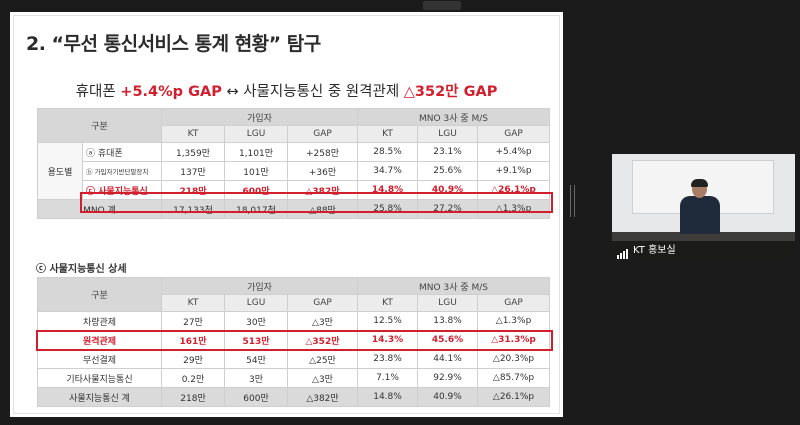  I want to click on row-label: 무선결제, so click(99, 359).